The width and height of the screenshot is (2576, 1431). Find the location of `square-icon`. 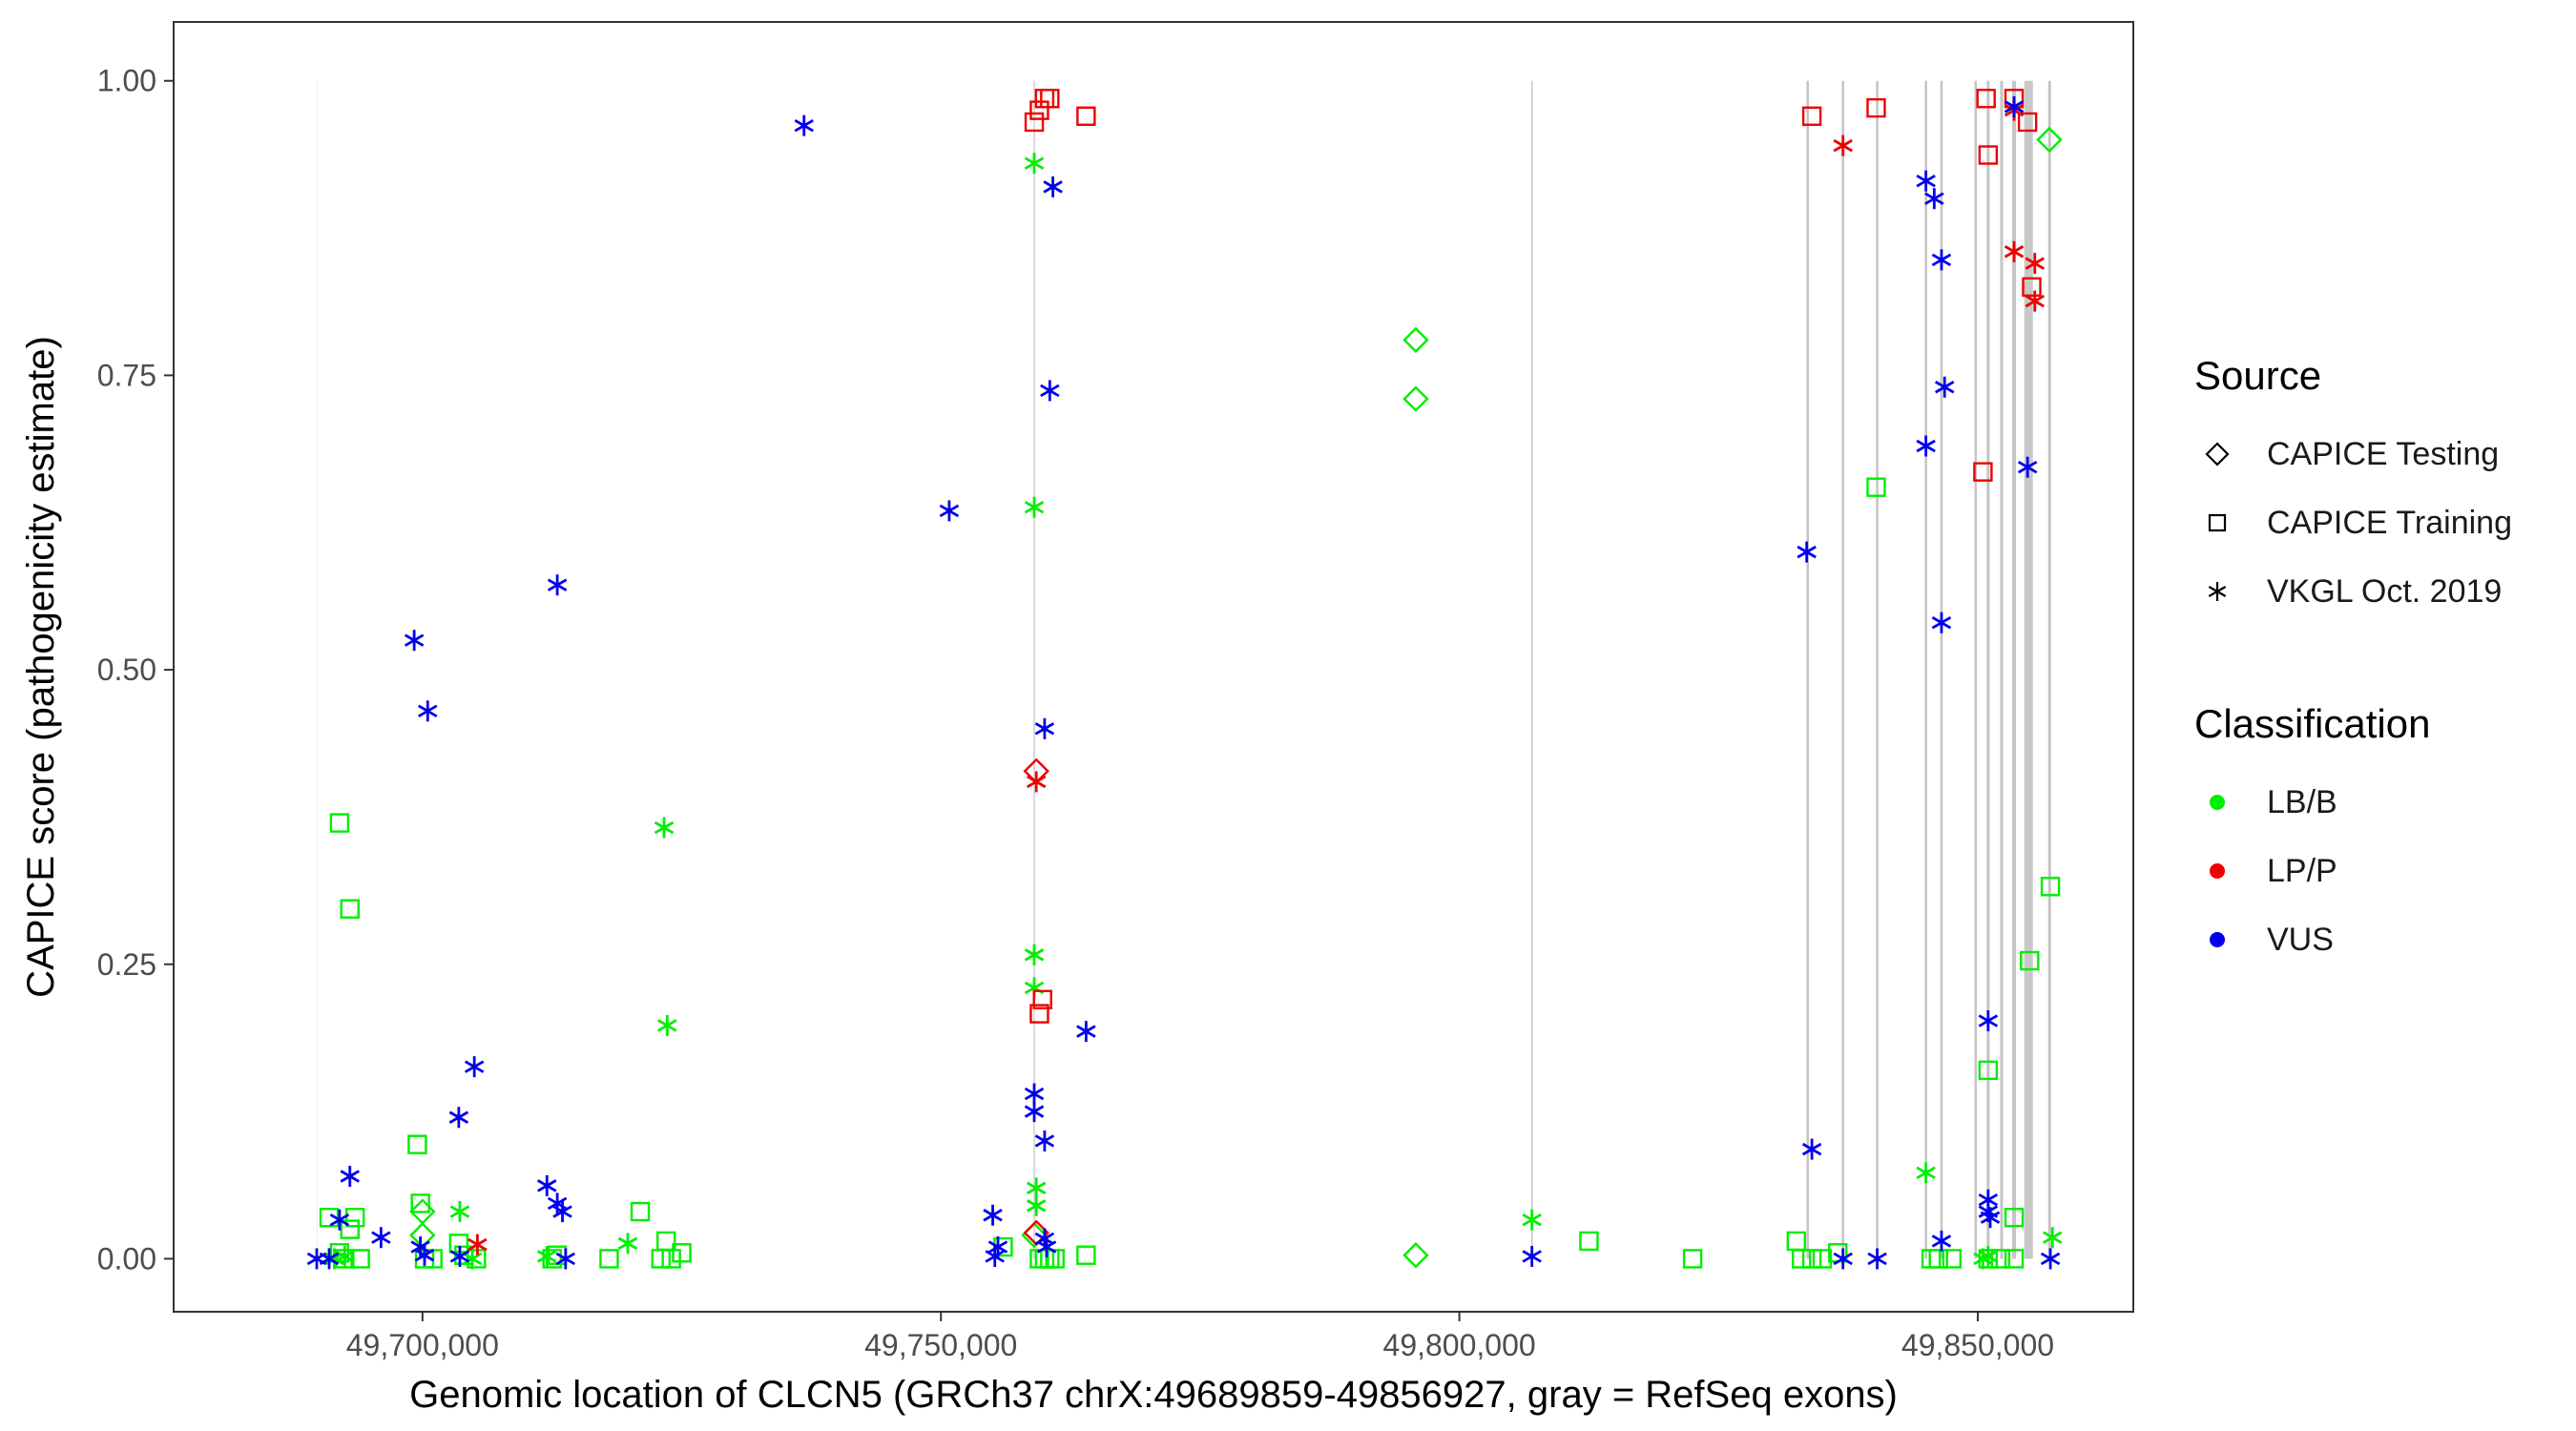

square-icon is located at coordinates (2217, 522).